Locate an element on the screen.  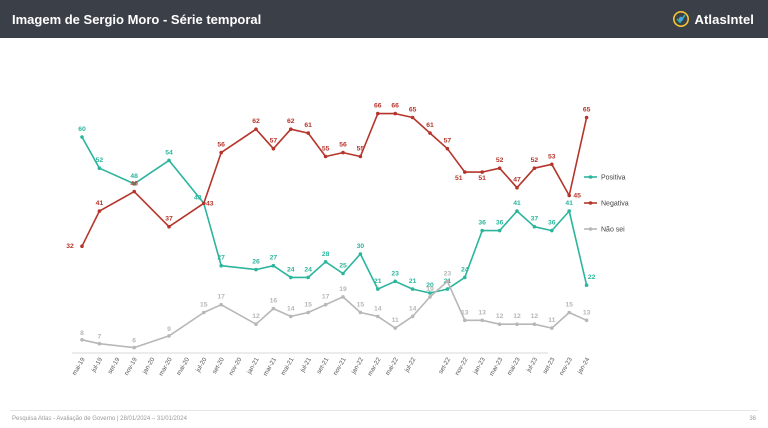
legend-label: Positiva is located at coordinates (613, 178).